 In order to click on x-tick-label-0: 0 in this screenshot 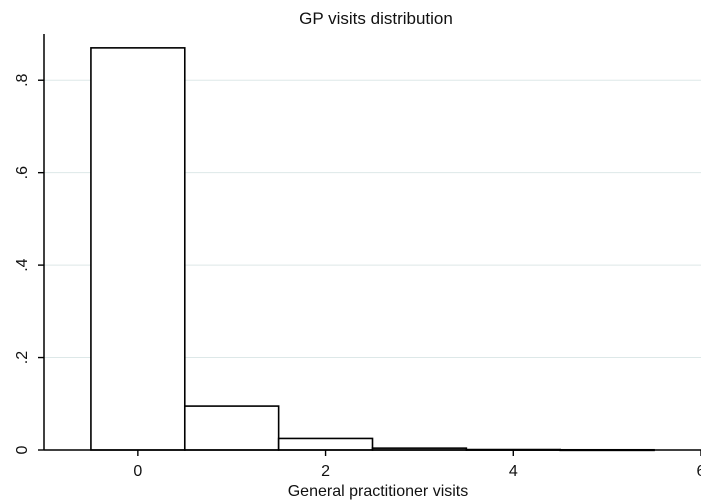, I will do `click(137, 471)`.